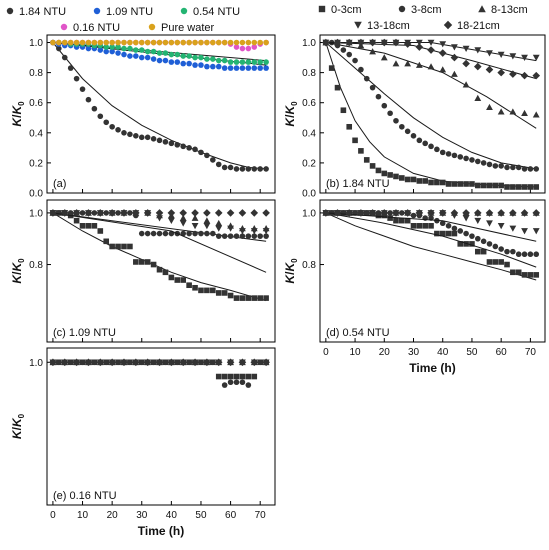 The height and width of the screenshot is (550, 549). I want to click on series-0-3cm, so click(431, 114).